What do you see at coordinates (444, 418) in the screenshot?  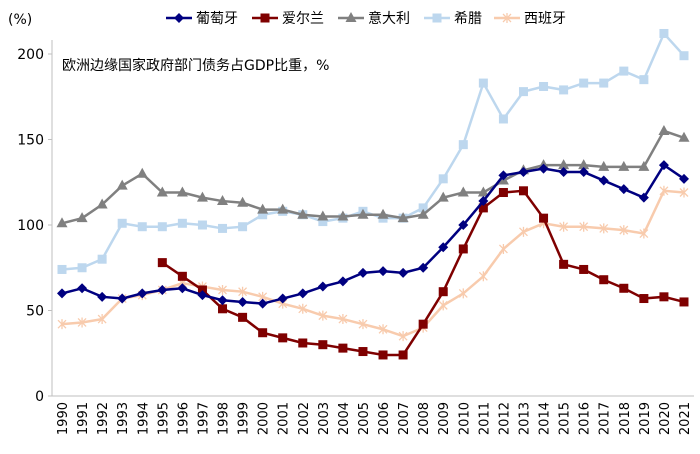 I see `x-tick-label: 2009` at bounding box center [444, 418].